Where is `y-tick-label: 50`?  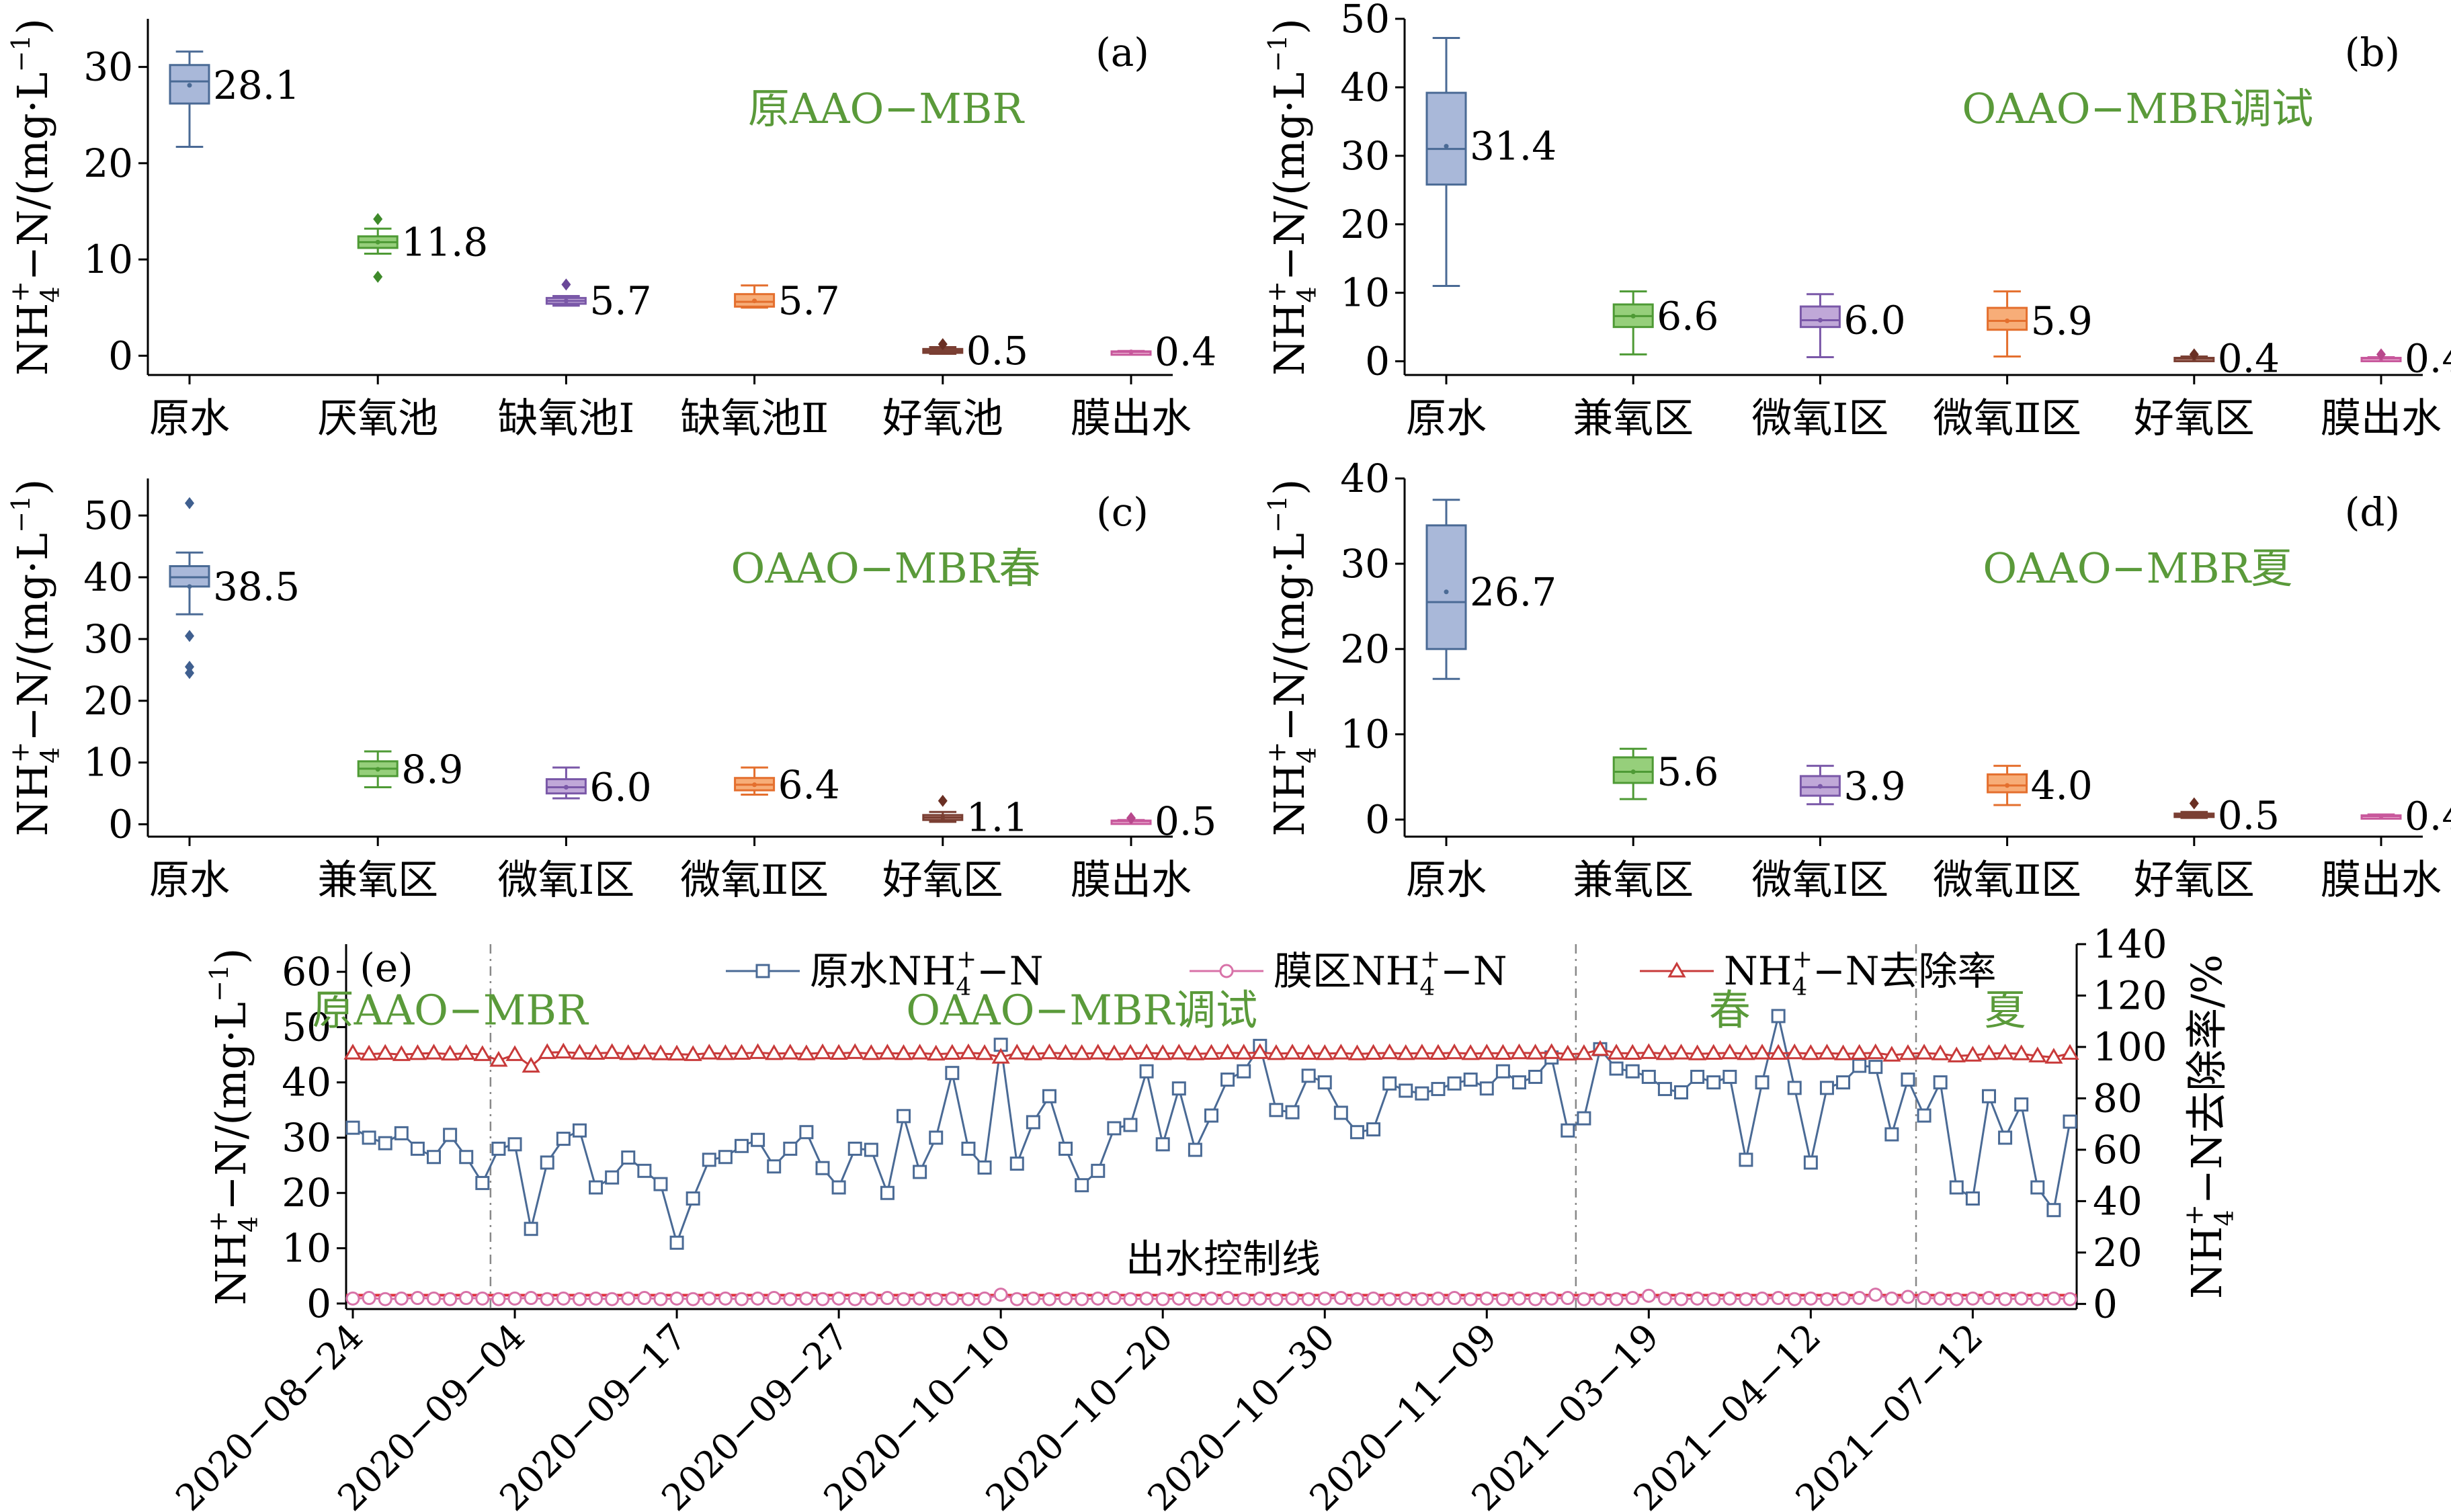
y-tick-label: 50 is located at coordinates (306, 1027).